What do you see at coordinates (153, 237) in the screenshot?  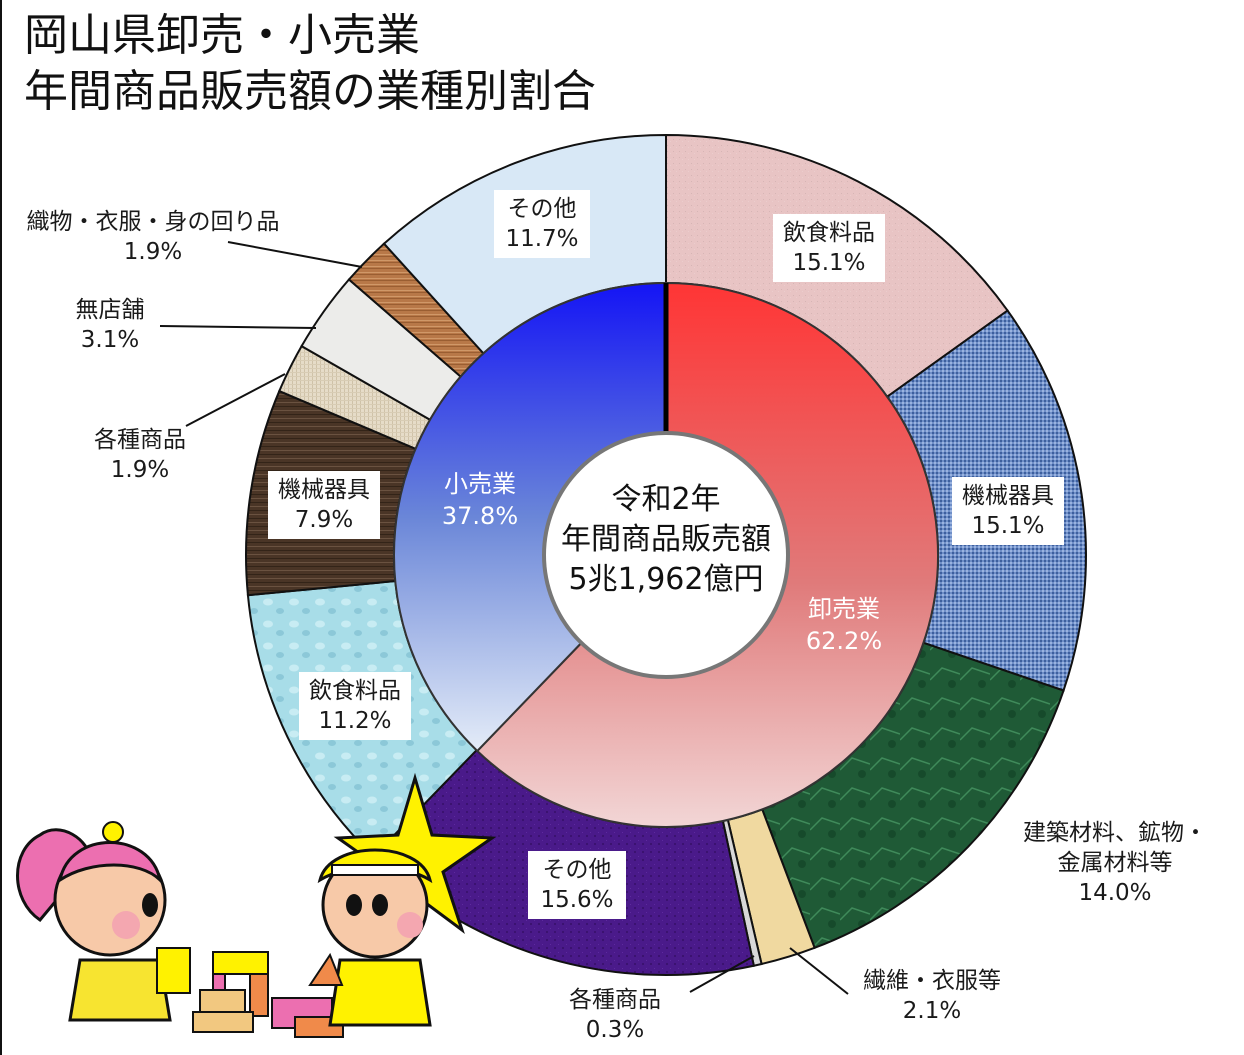 I see `label-retail-textile: 織物・衣服・身の回り品 1.9%` at bounding box center [153, 237].